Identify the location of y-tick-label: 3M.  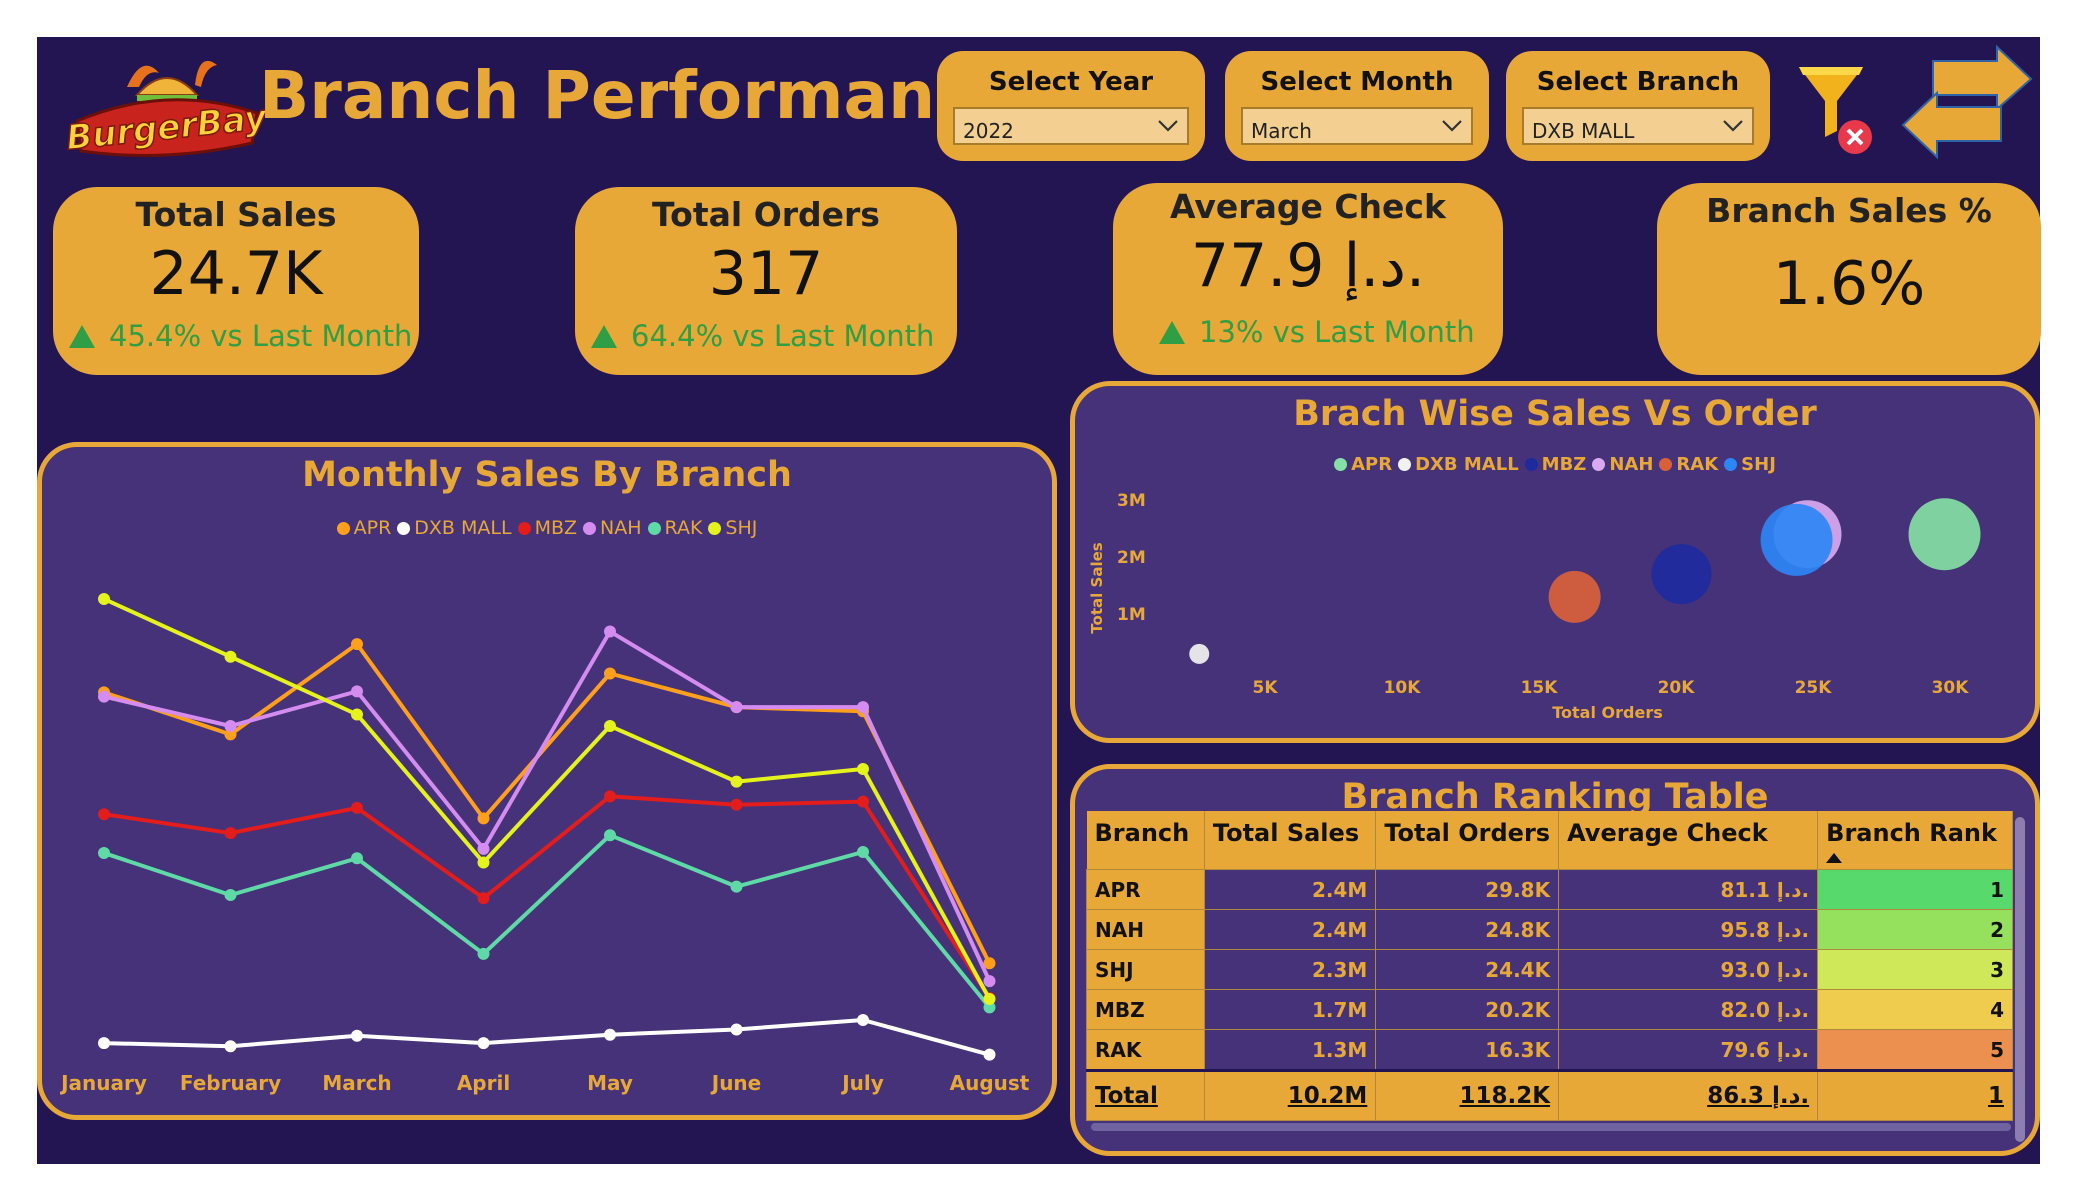
(1131, 501).